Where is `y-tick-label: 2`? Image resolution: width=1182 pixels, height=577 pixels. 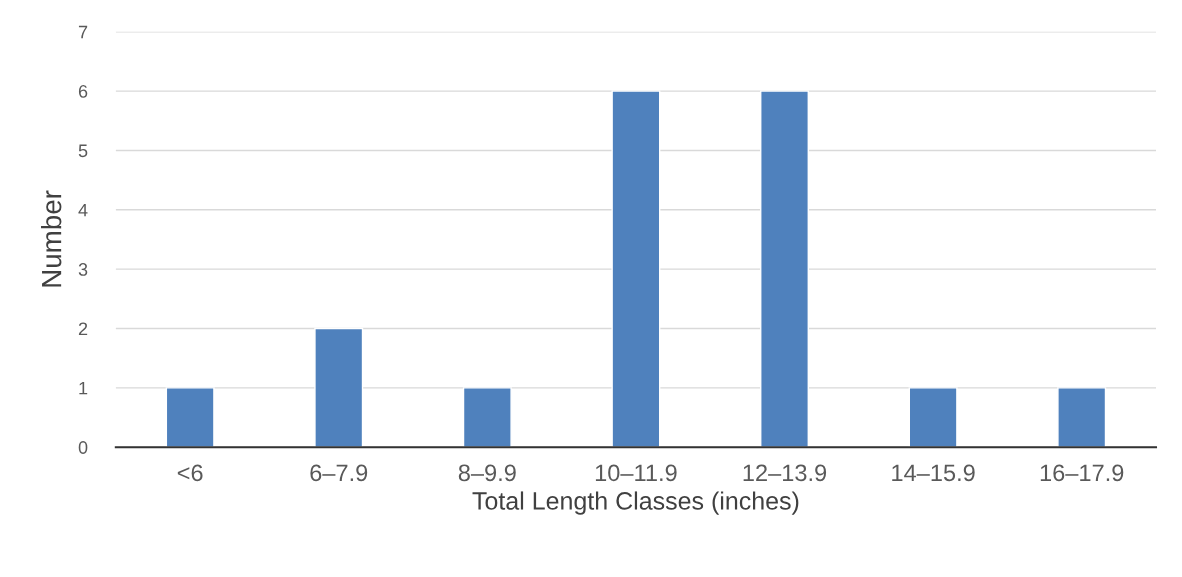
y-tick-label: 2 is located at coordinates (83, 329).